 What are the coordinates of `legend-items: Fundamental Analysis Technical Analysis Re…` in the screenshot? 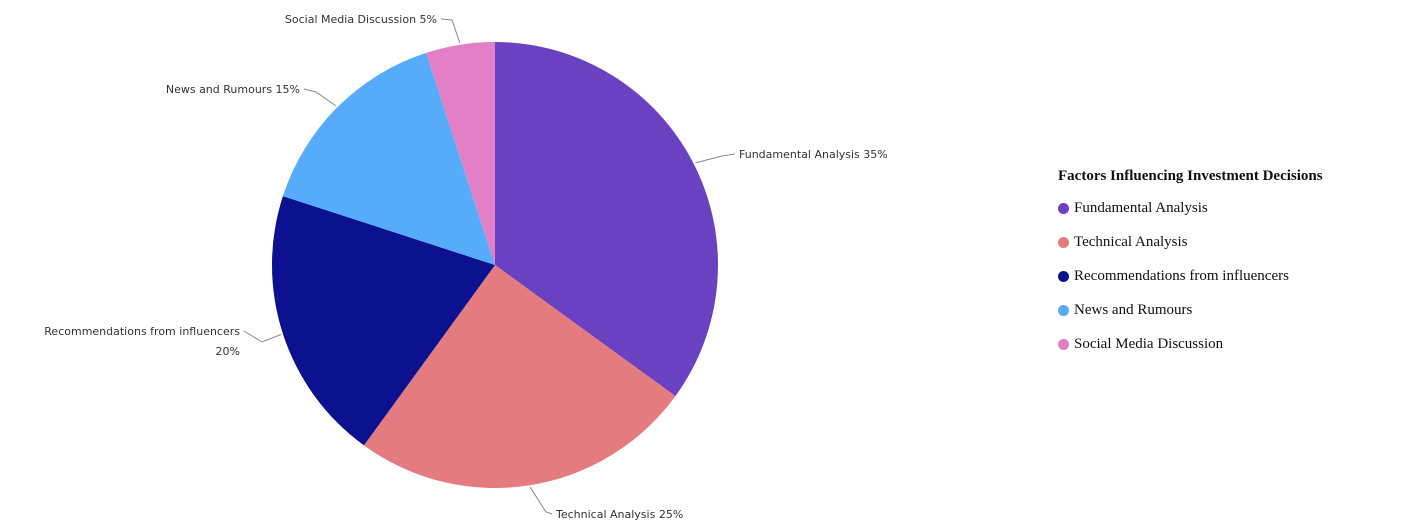 It's located at (1190, 276).